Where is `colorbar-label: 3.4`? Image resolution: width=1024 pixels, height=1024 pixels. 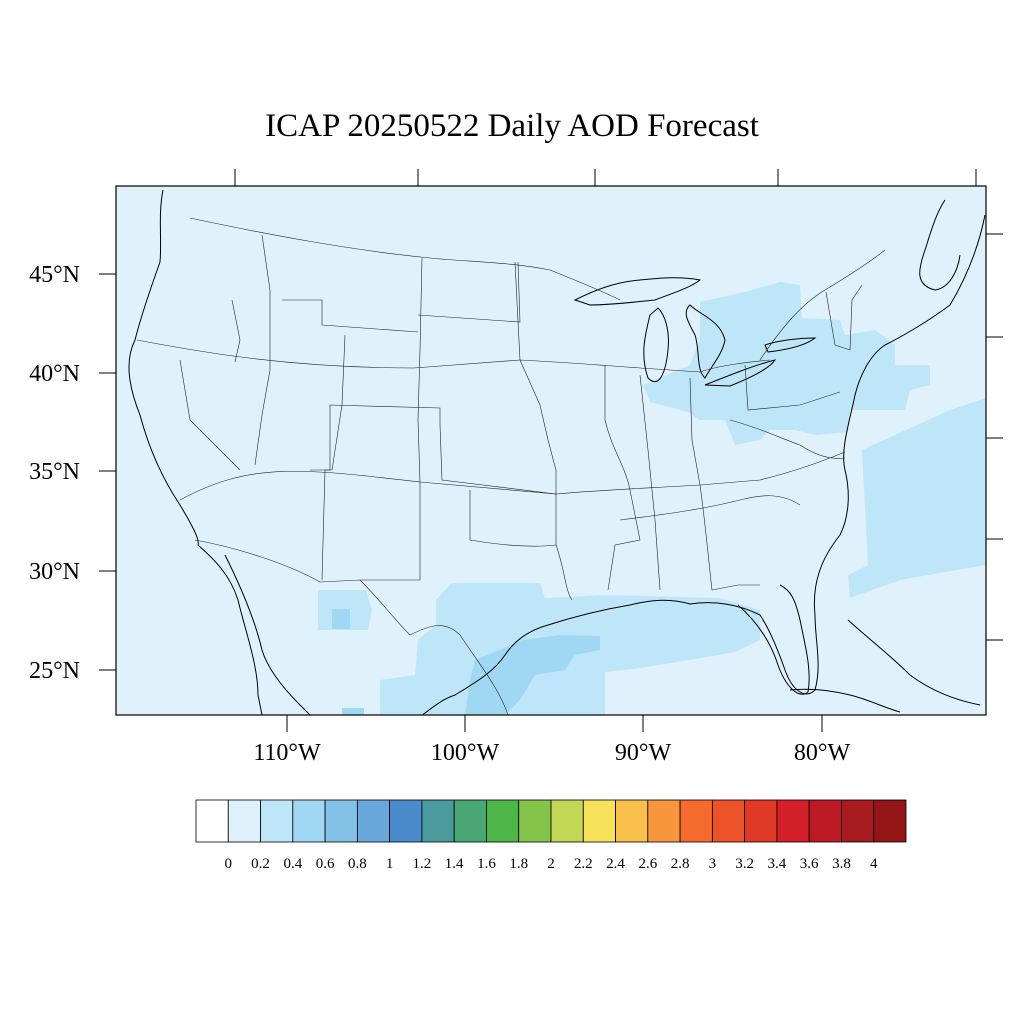
colorbar-label: 3.4 is located at coordinates (777, 864).